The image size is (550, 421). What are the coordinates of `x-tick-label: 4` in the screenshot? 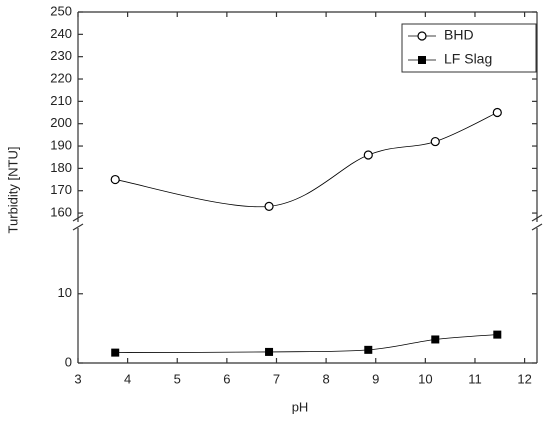 It's located at (127, 378).